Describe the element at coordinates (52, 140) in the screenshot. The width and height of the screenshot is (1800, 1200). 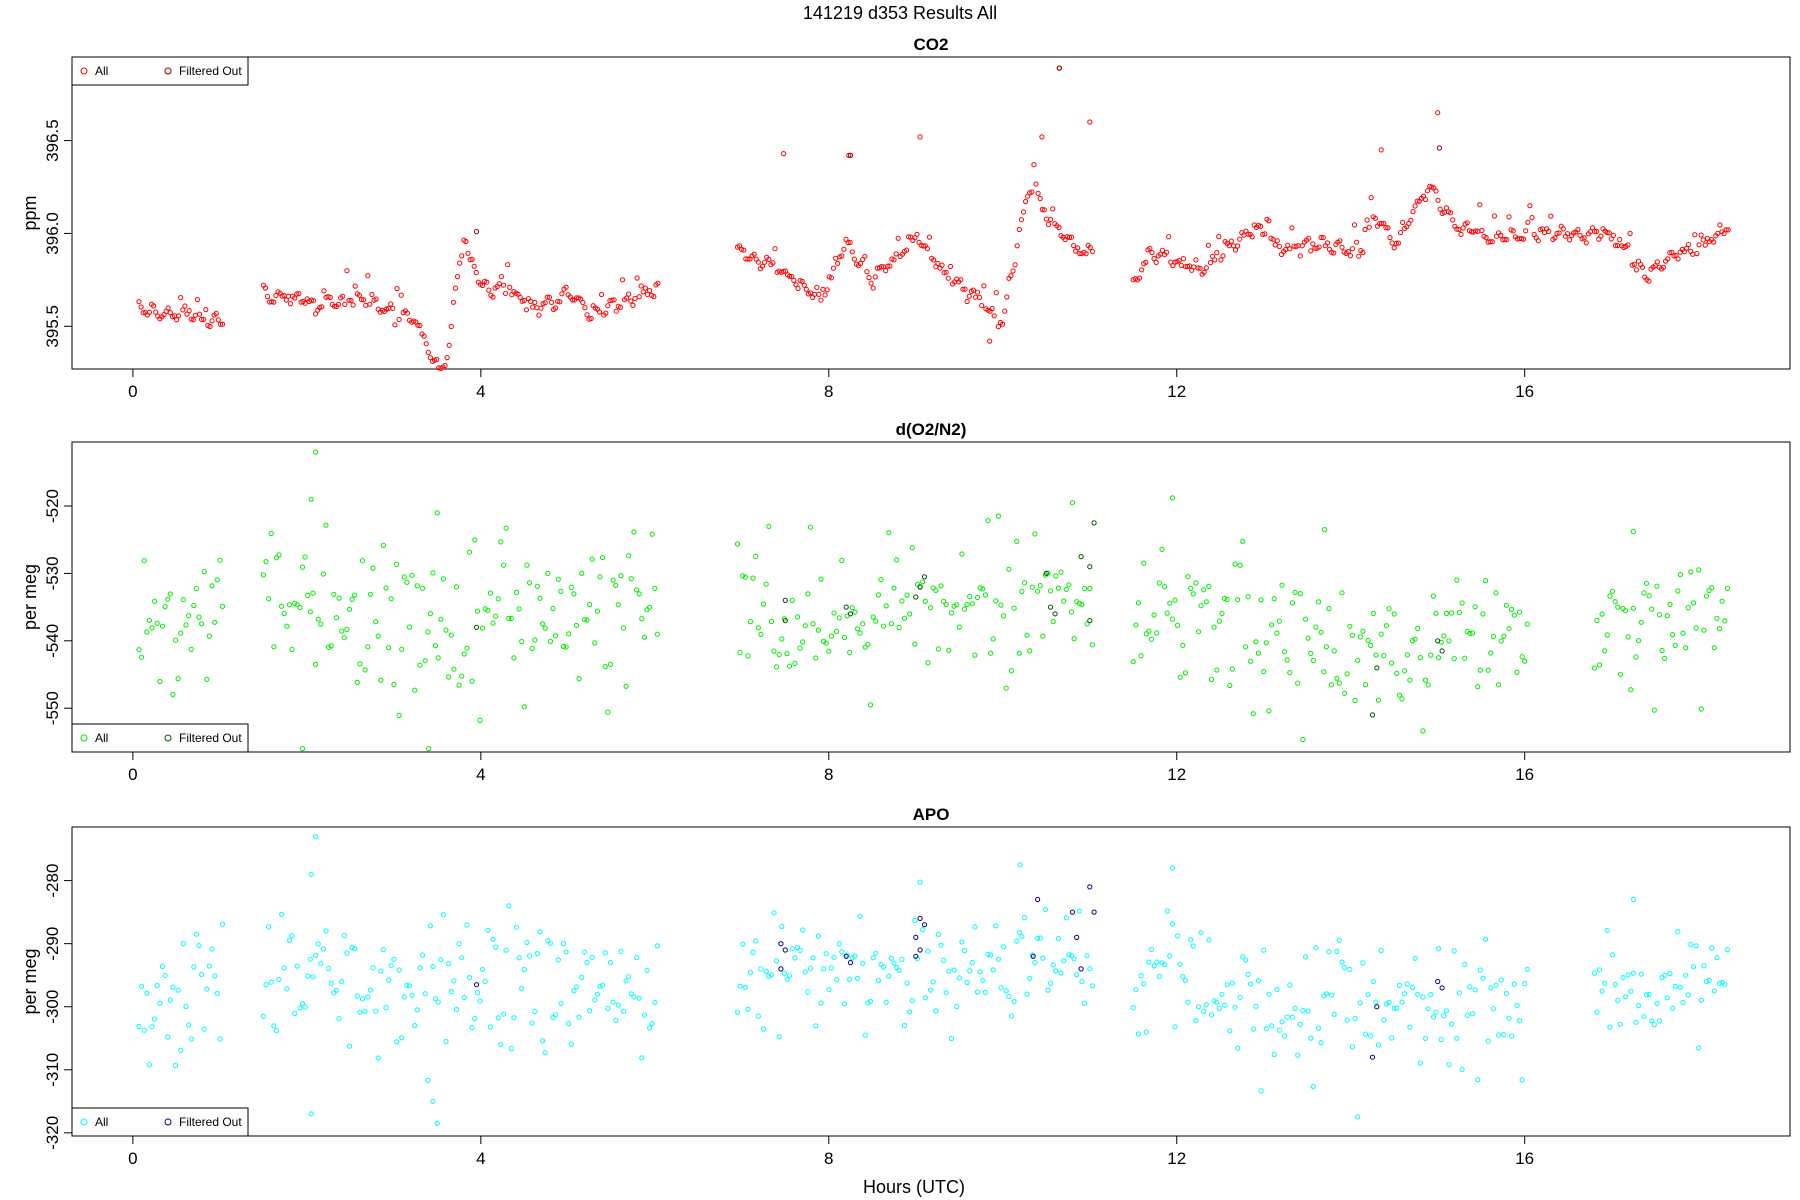
I see `y-tick-label: 396.5` at that location.